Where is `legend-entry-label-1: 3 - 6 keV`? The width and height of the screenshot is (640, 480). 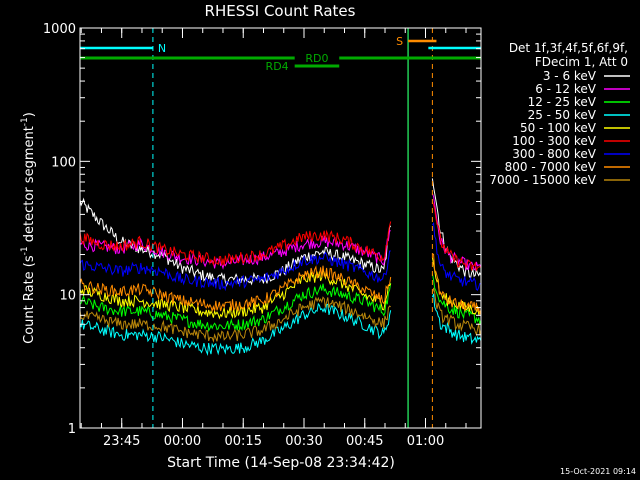
legend-entry-label-1: 3 - 6 keV is located at coordinates (570, 76).